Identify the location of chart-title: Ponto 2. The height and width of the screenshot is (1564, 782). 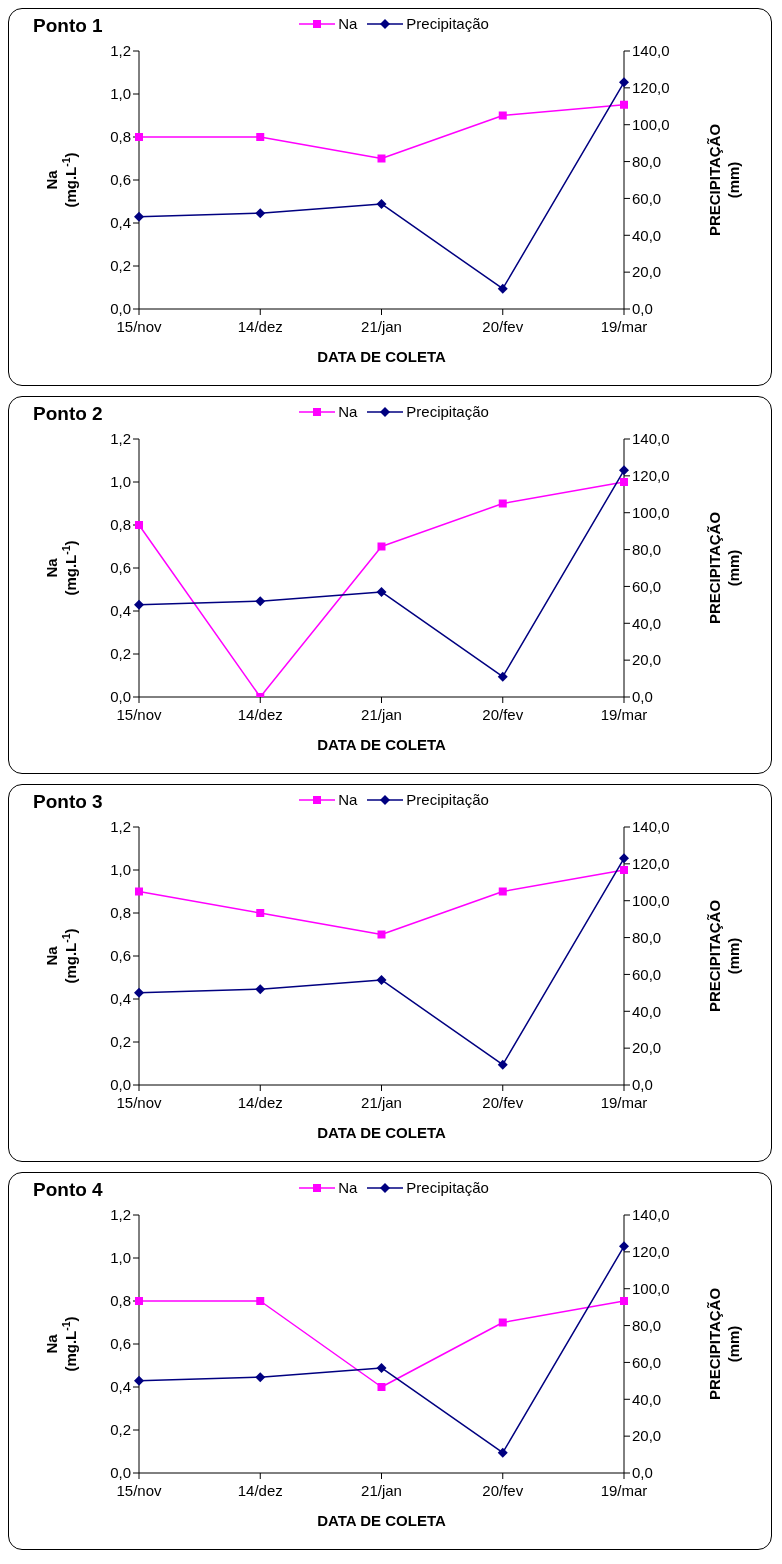
(68, 414).